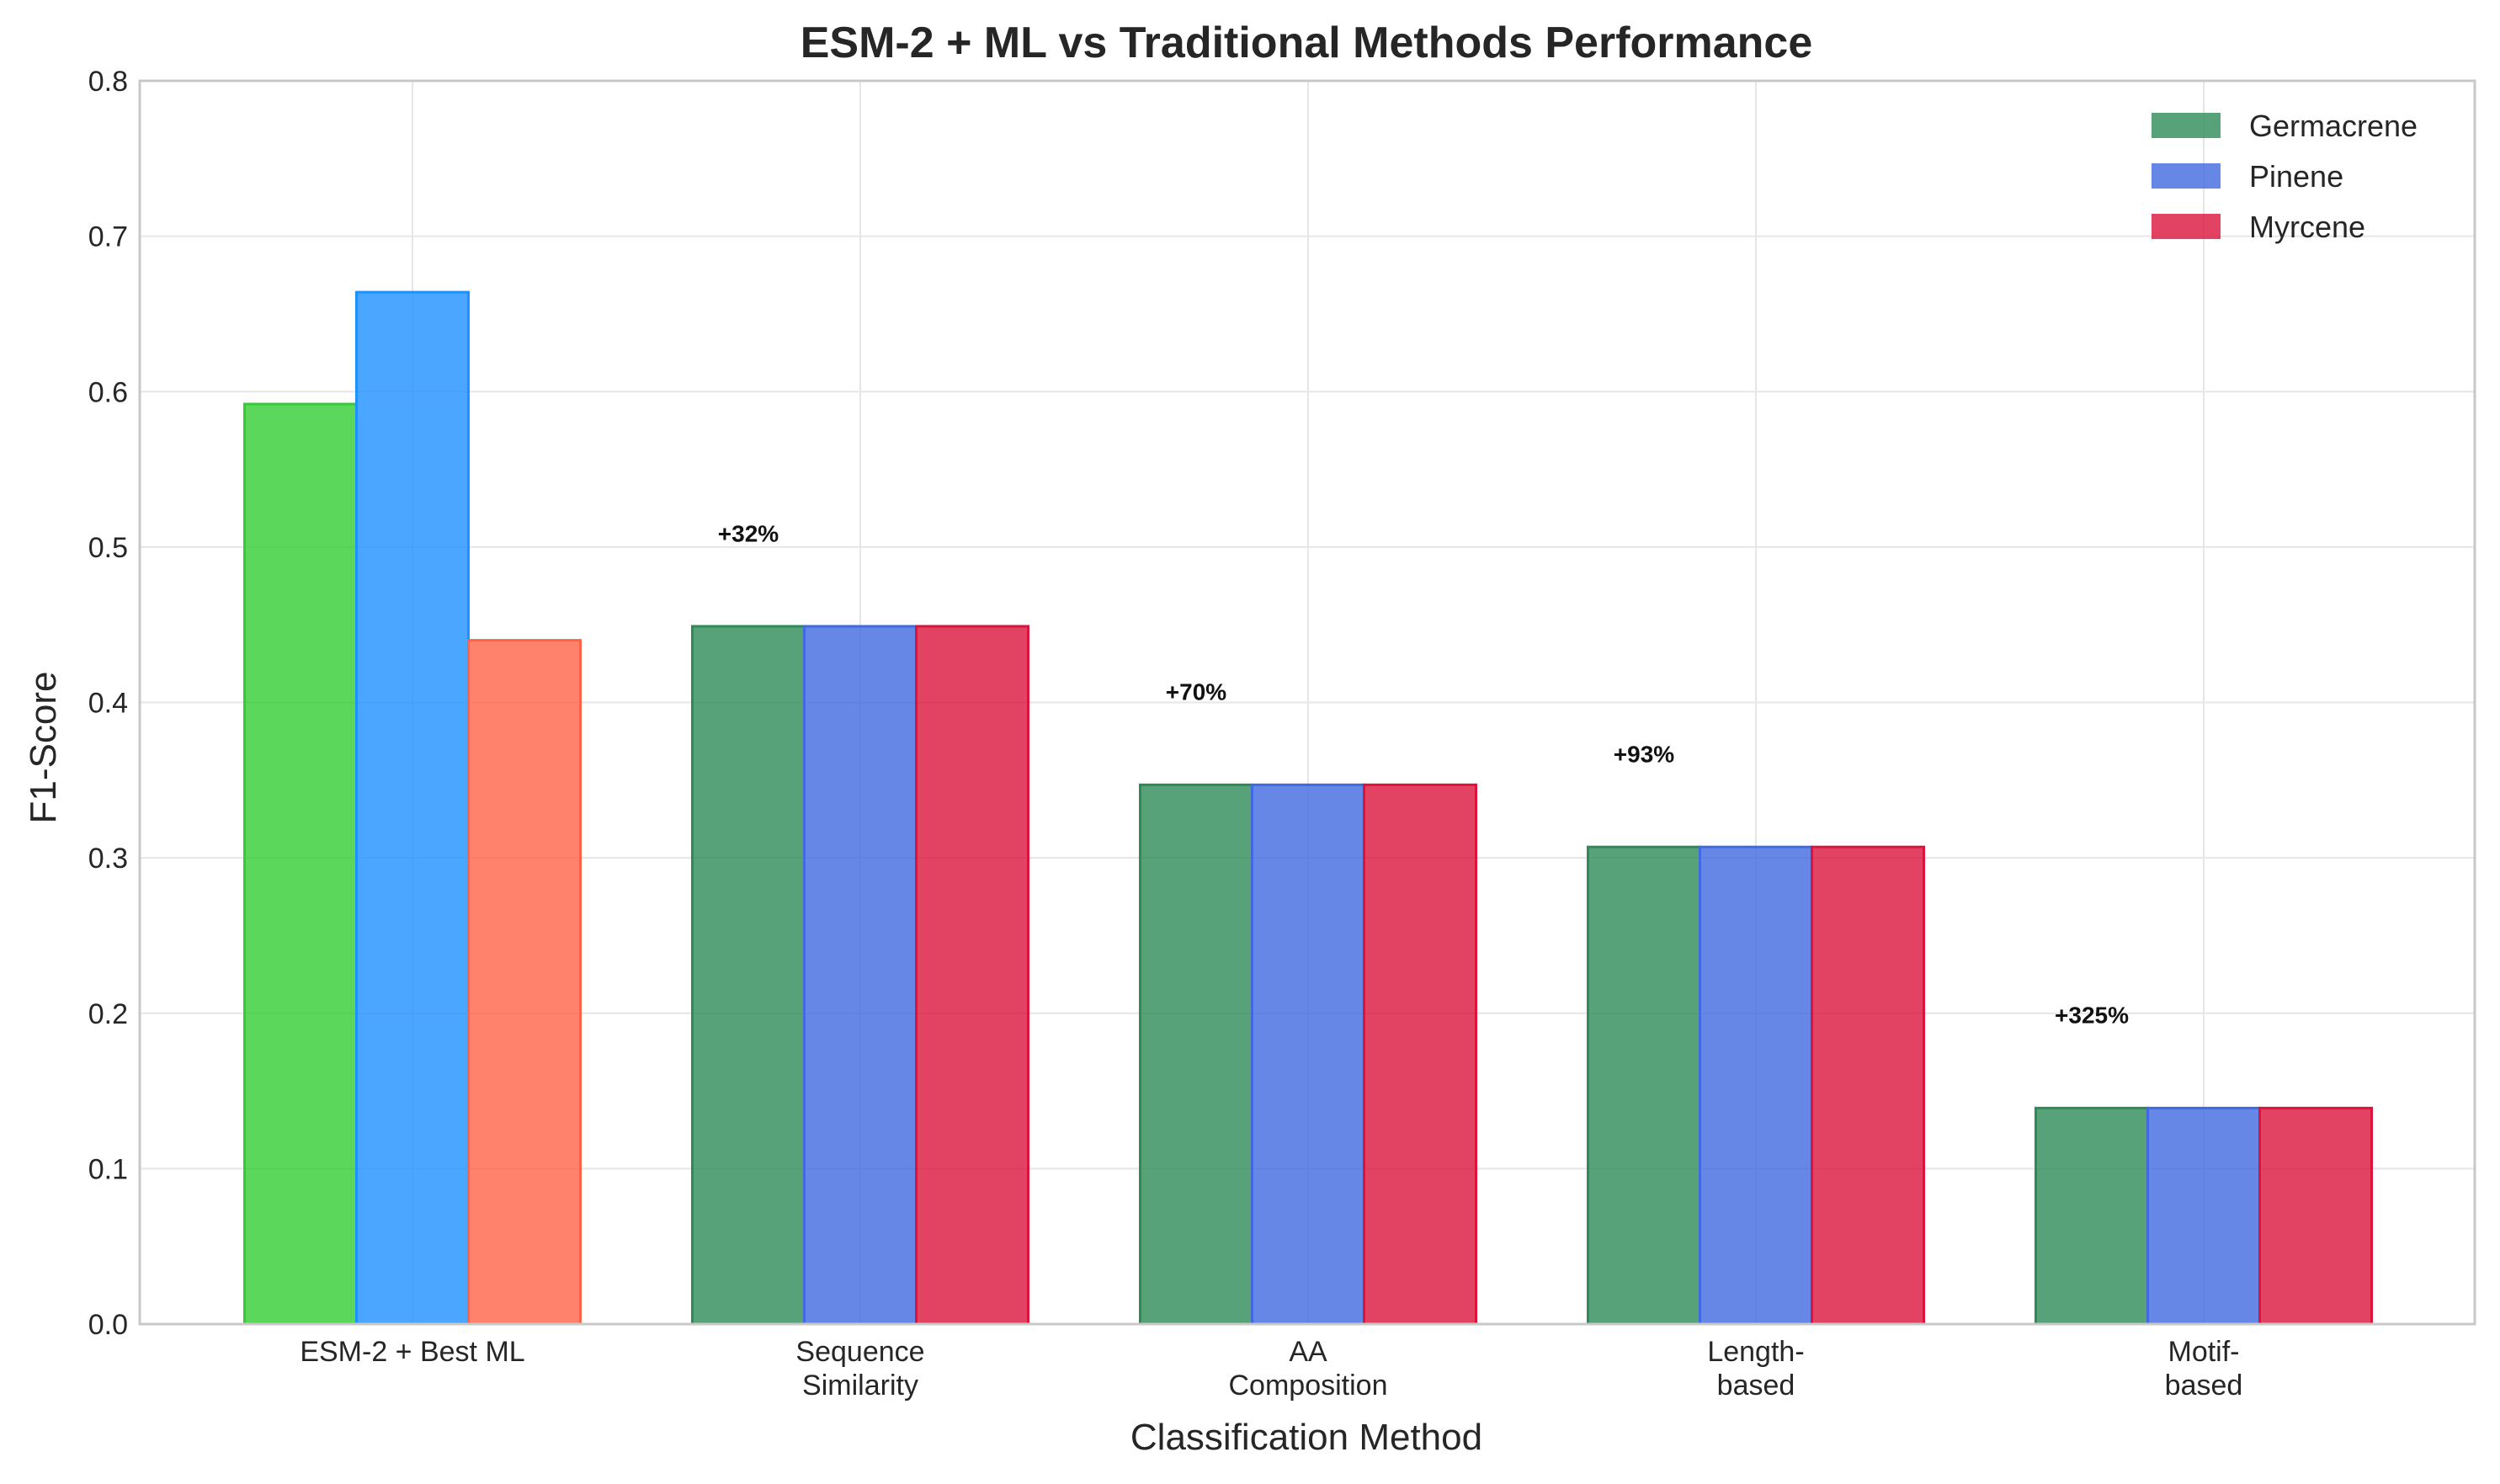 This screenshot has width=2500, height=1484. I want to click on y-tick-label: 0.7, so click(108, 237).